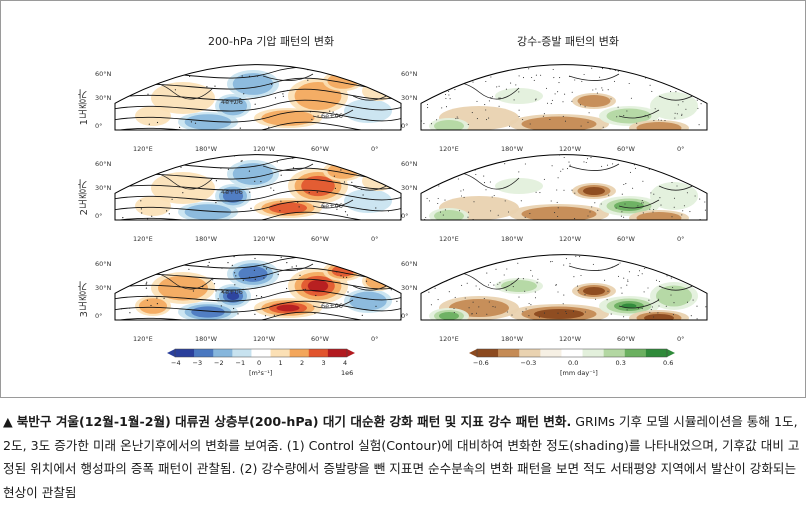 This screenshot has width=809, height=511. What do you see at coordinates (176, 363) in the screenshot?
I see `svg-text: −4` at bounding box center [176, 363].